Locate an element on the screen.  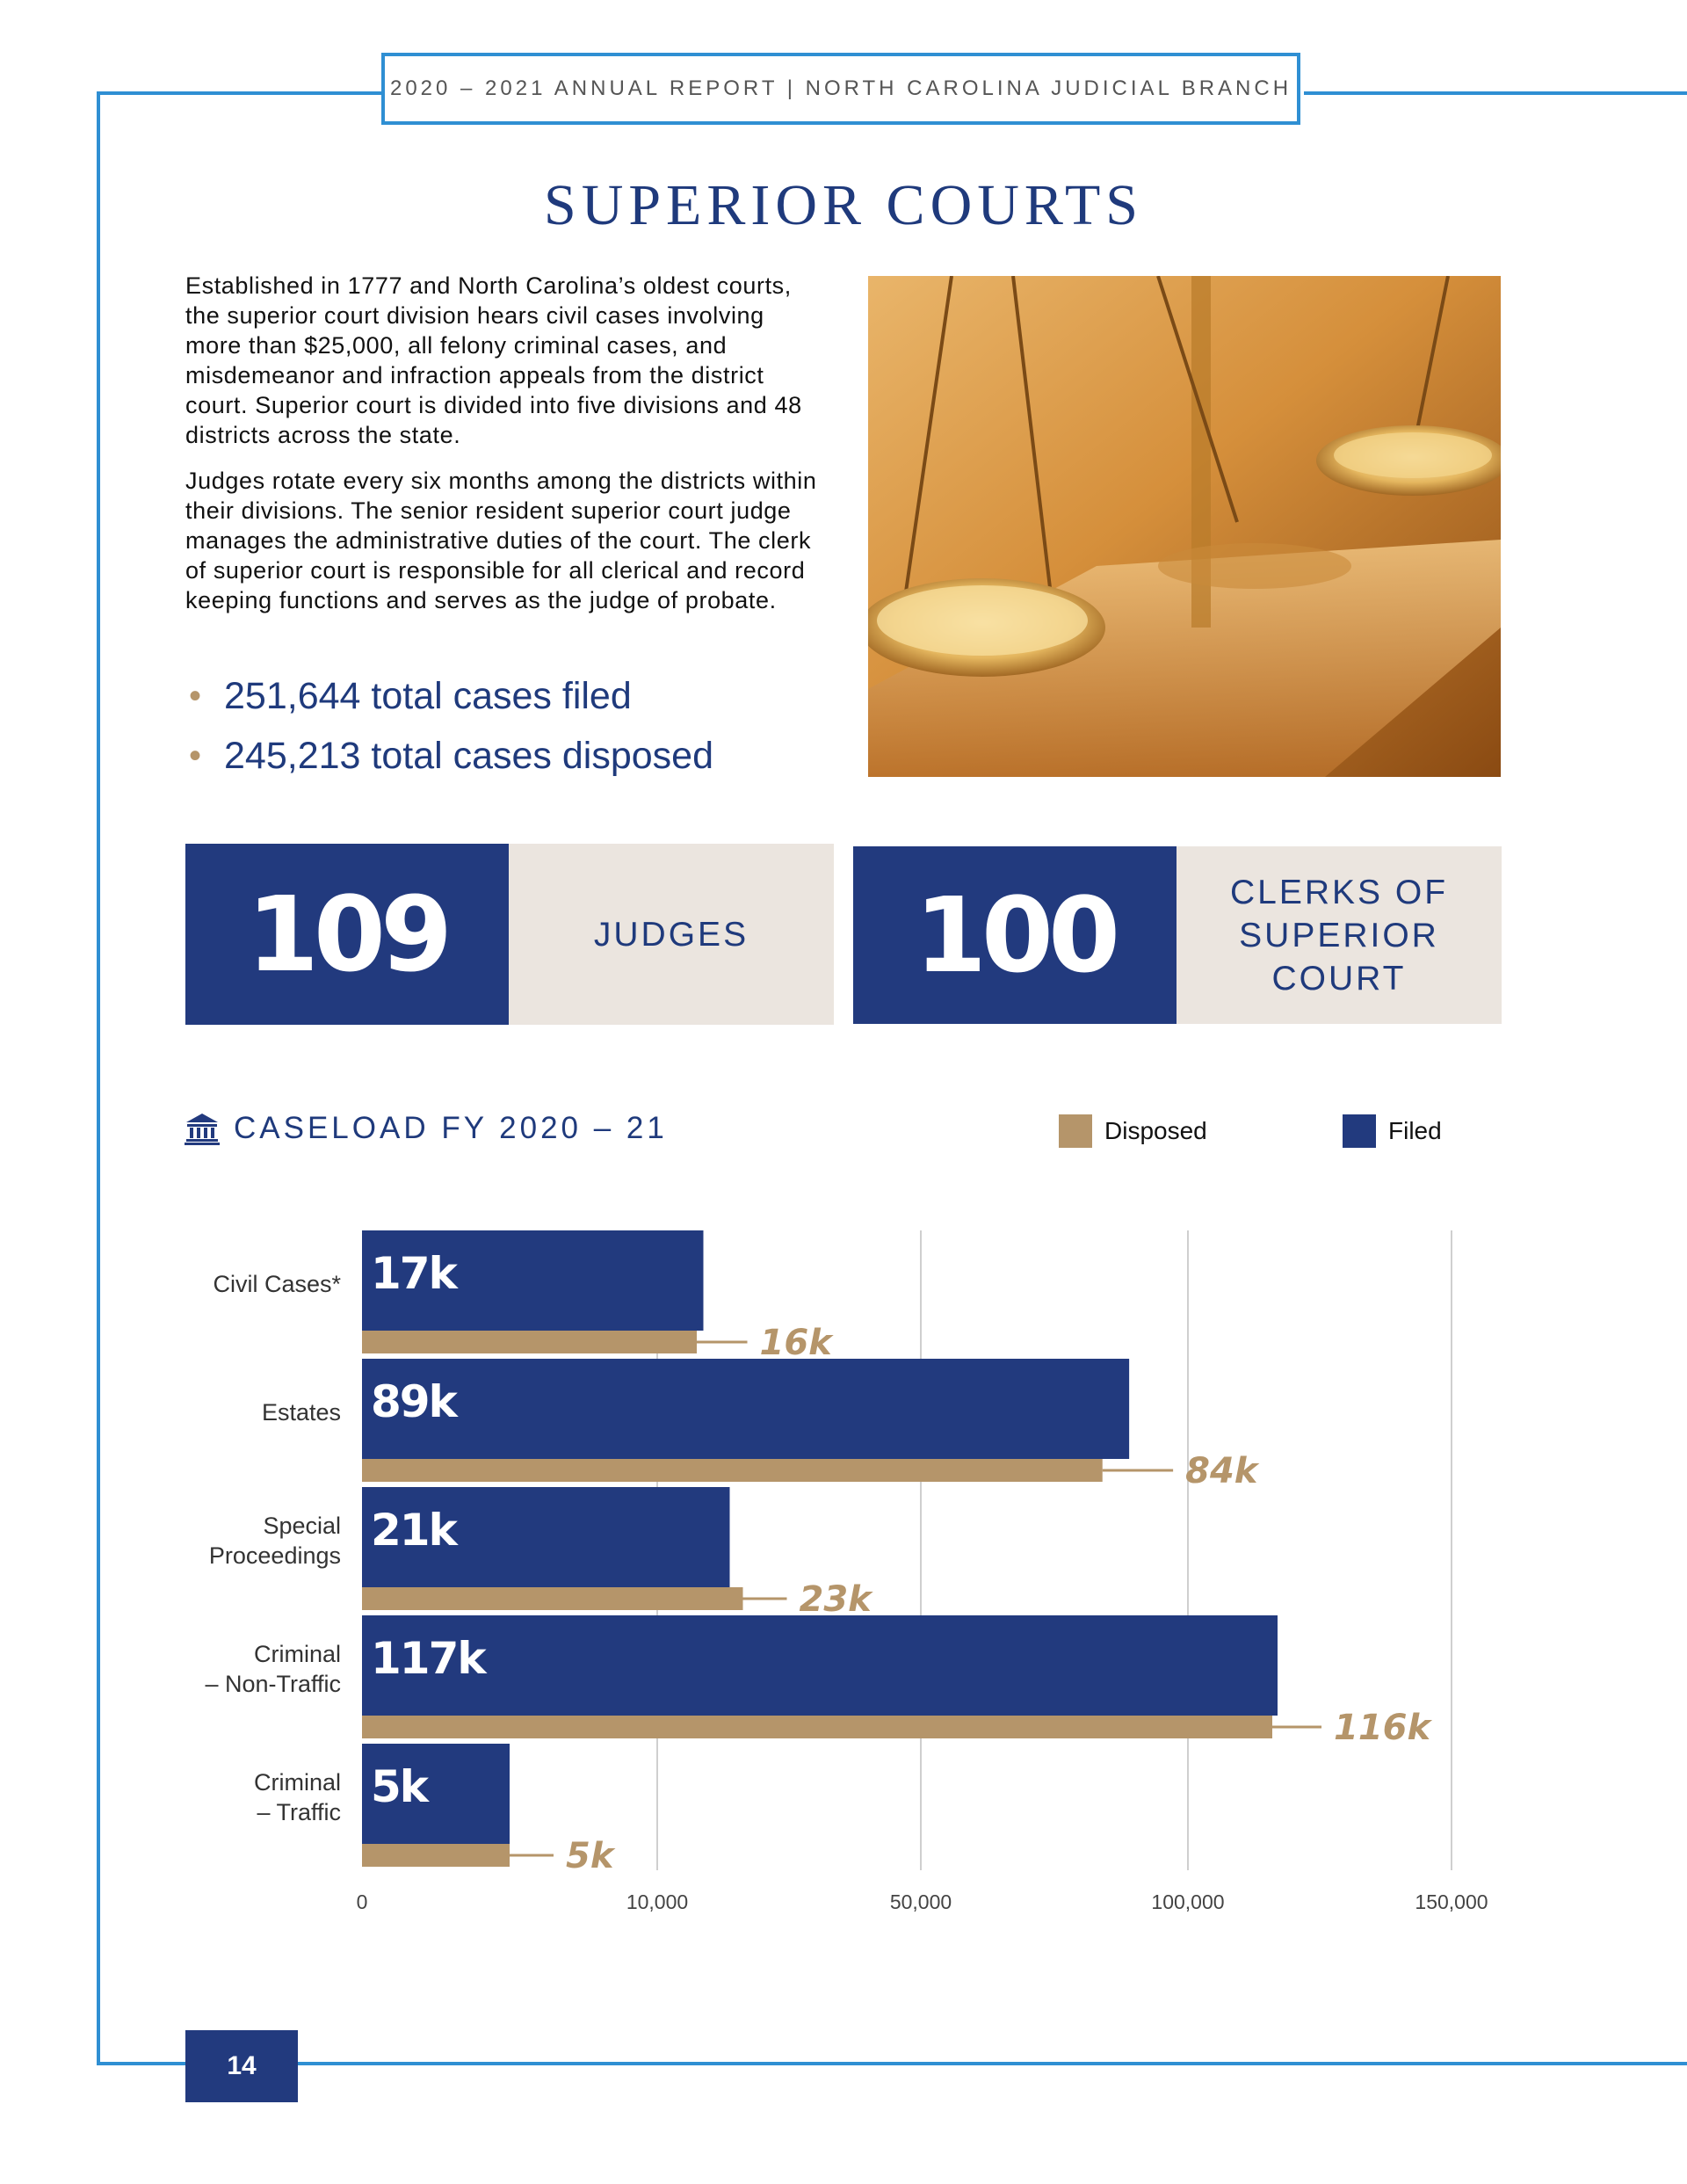
bar-label-filed: 89k is located at coordinates (415, 1401).